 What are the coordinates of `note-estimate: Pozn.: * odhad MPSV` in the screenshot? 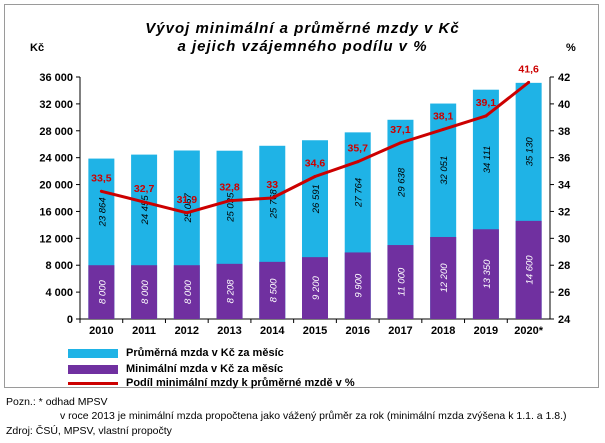 It's located at (57, 402).